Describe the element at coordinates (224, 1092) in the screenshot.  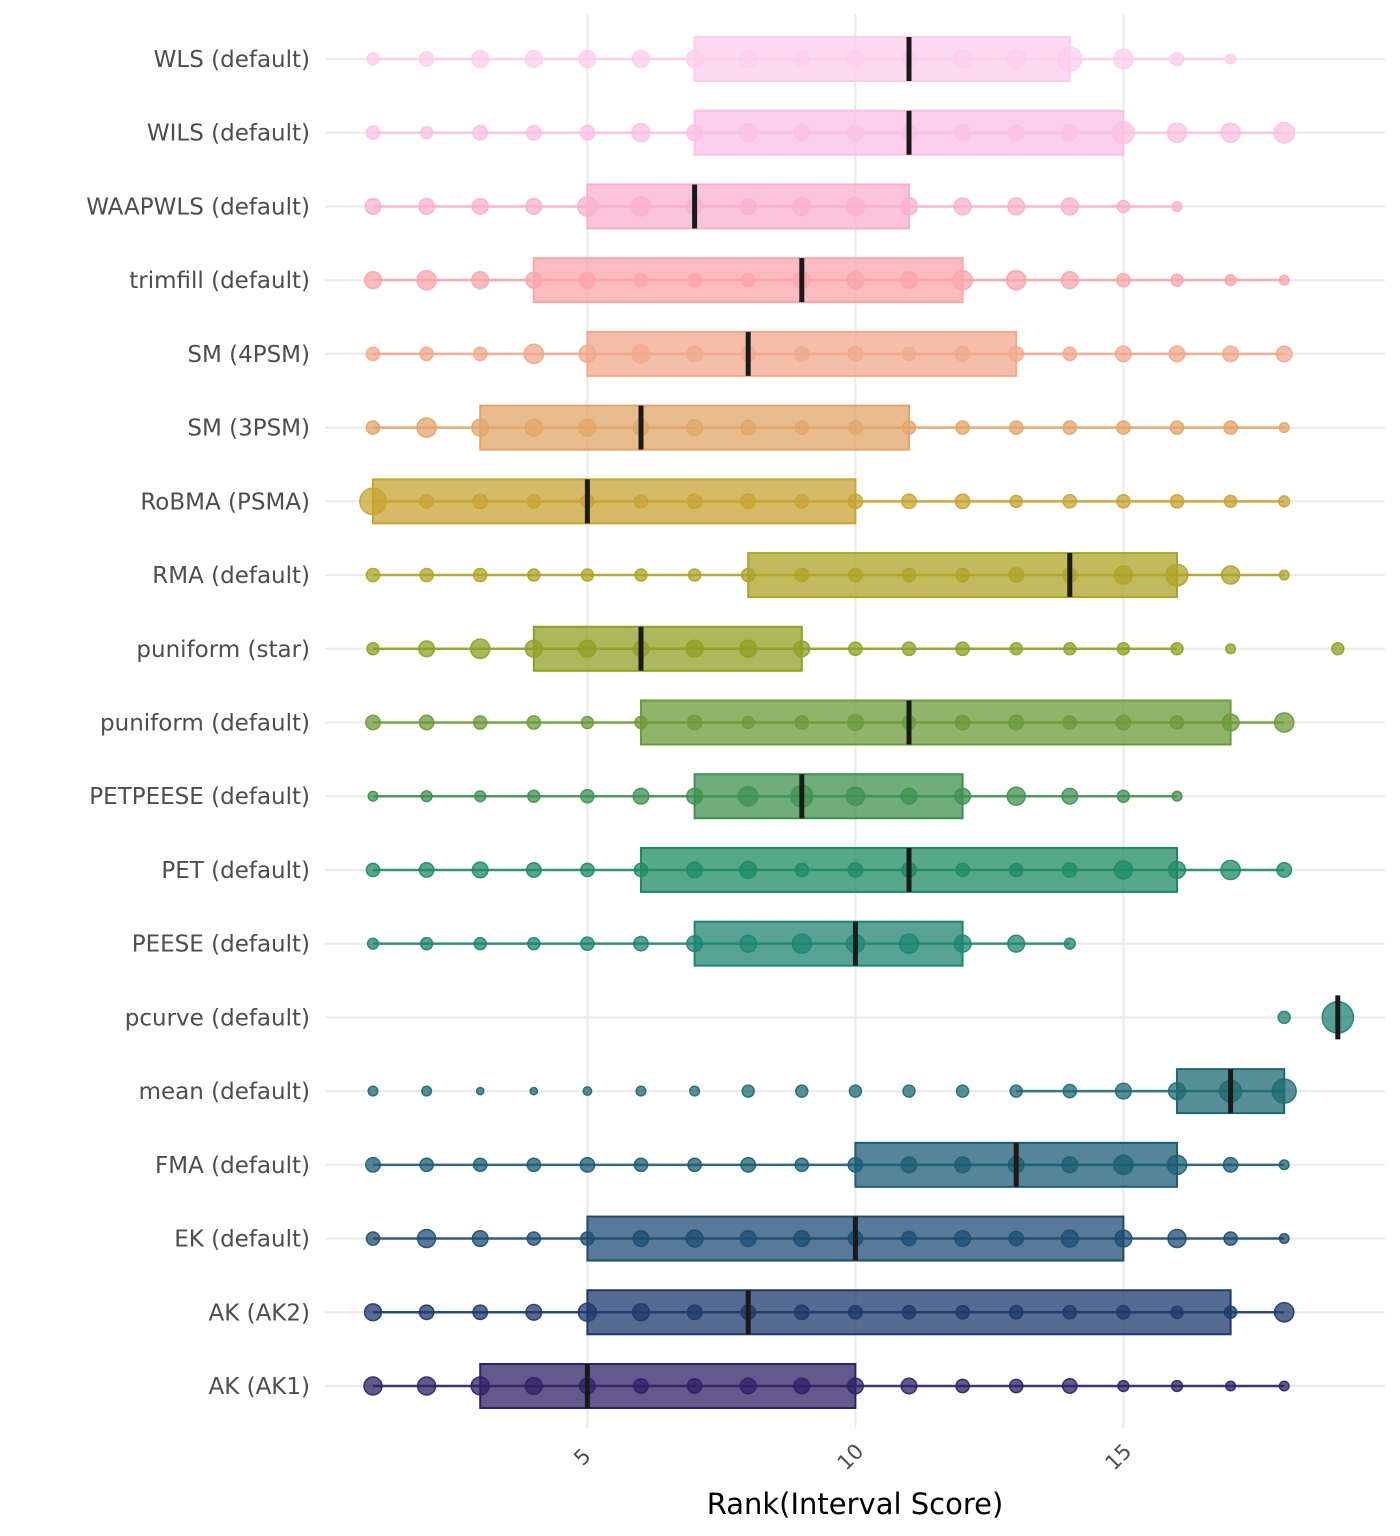
I see `y-tick-label: mean (default)` at that location.